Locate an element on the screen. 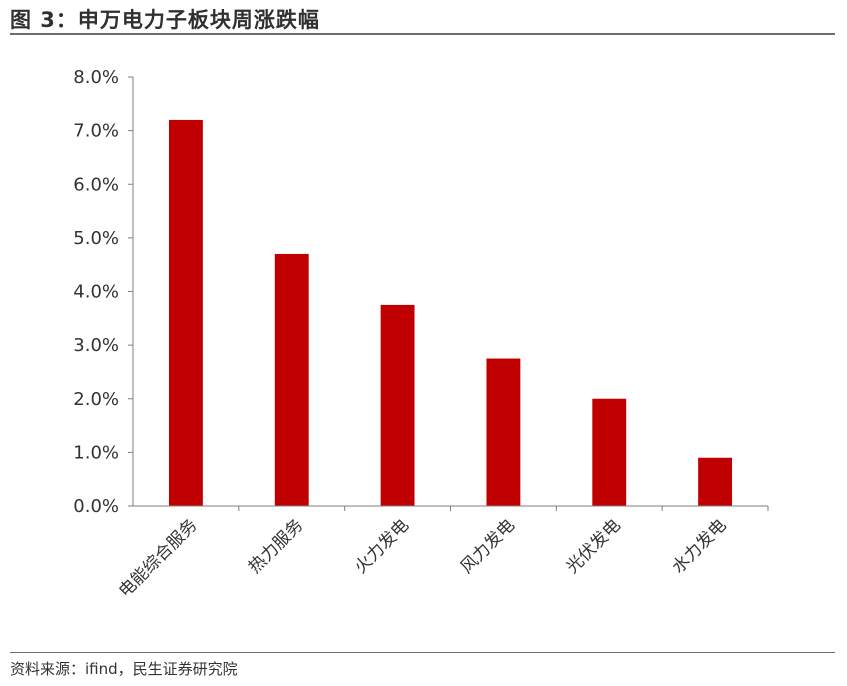 The image size is (847, 686). footer-divider is located at coordinates (422, 652).